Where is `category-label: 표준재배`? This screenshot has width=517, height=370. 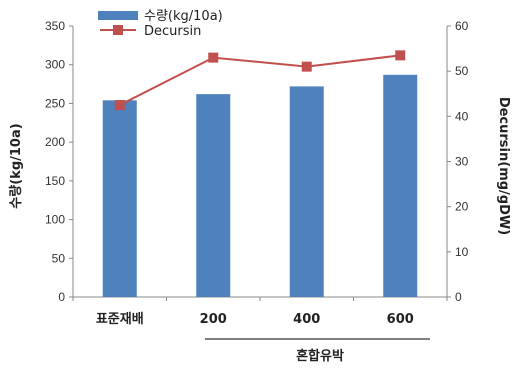
category-label: 표준재배 is located at coordinates (120, 319).